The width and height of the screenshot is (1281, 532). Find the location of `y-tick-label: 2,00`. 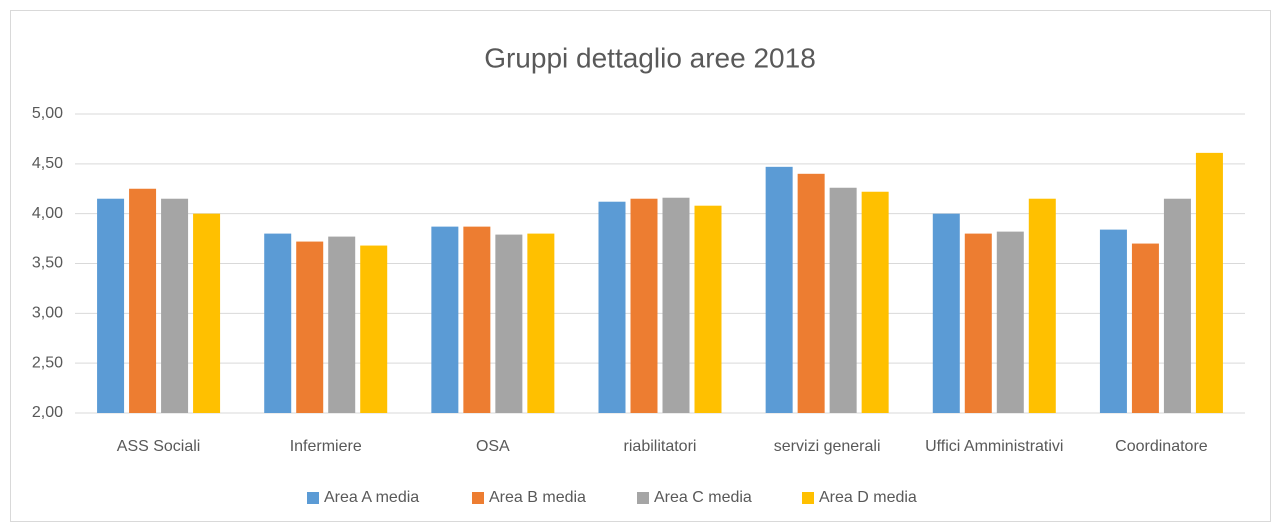

y-tick-label: 2,00 is located at coordinates (47, 412).